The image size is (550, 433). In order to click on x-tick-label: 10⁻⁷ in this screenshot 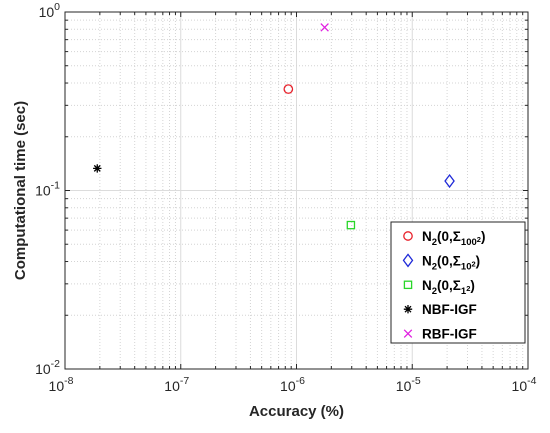, I will do `click(176, 384)`.